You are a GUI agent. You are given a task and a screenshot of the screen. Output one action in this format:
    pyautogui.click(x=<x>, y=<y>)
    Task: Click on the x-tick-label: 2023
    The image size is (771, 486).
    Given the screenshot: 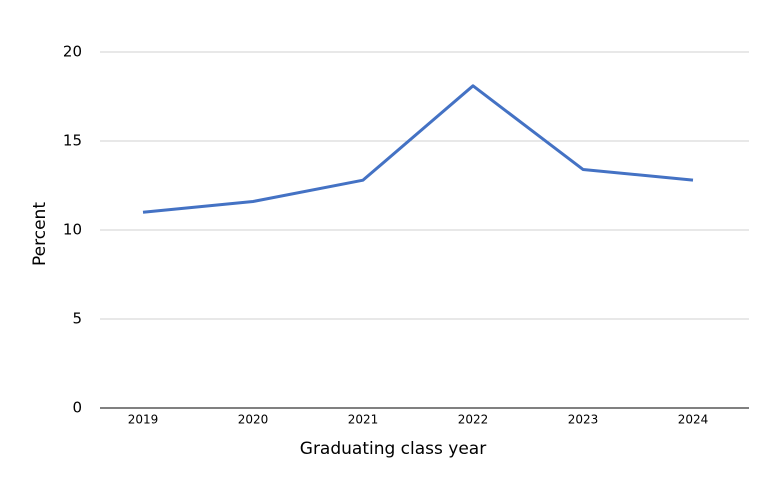 What is the action you would take?
    pyautogui.click(x=583, y=420)
    